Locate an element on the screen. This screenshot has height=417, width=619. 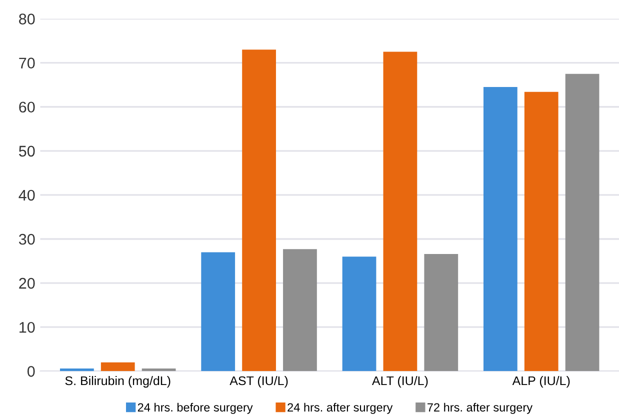
y-tick-label: 80 is located at coordinates (27, 19).